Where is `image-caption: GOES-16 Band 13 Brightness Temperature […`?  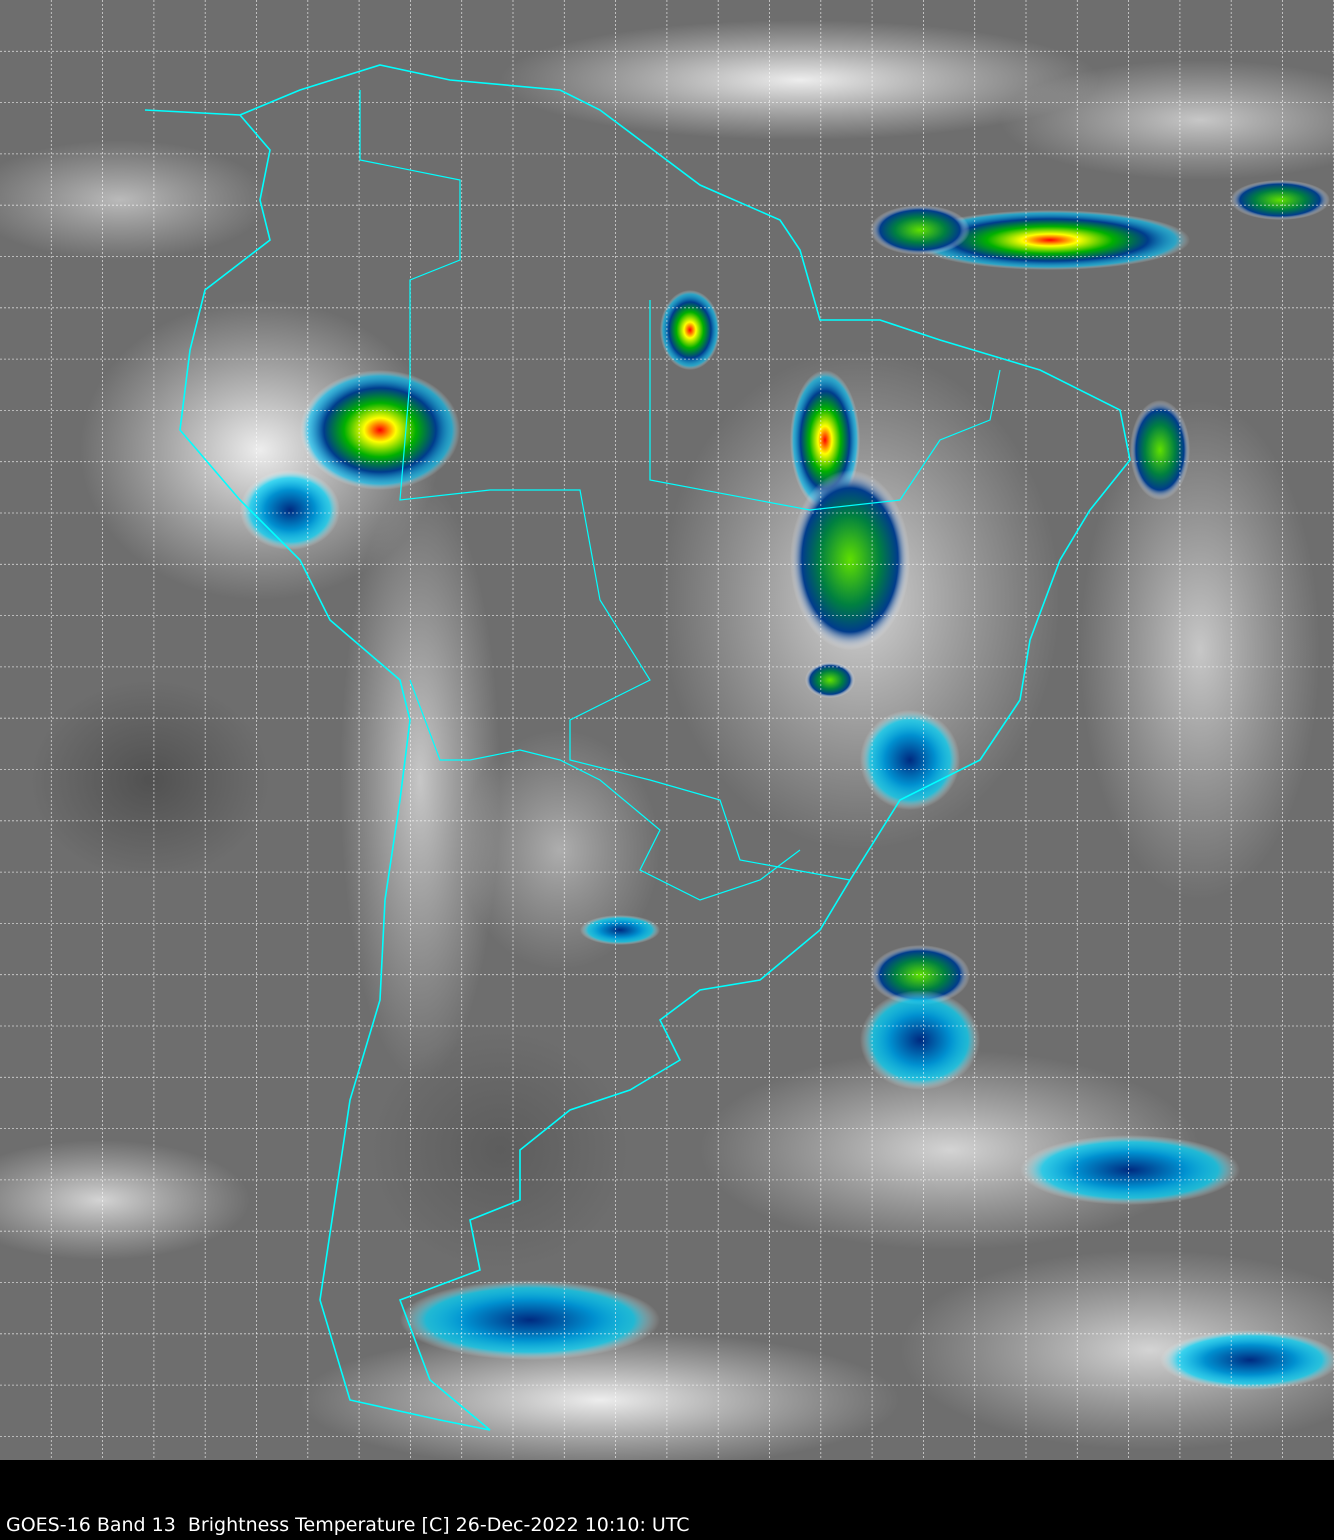 image-caption: GOES-16 Band 13 Brightness Temperature [… is located at coordinates (348, 1525).